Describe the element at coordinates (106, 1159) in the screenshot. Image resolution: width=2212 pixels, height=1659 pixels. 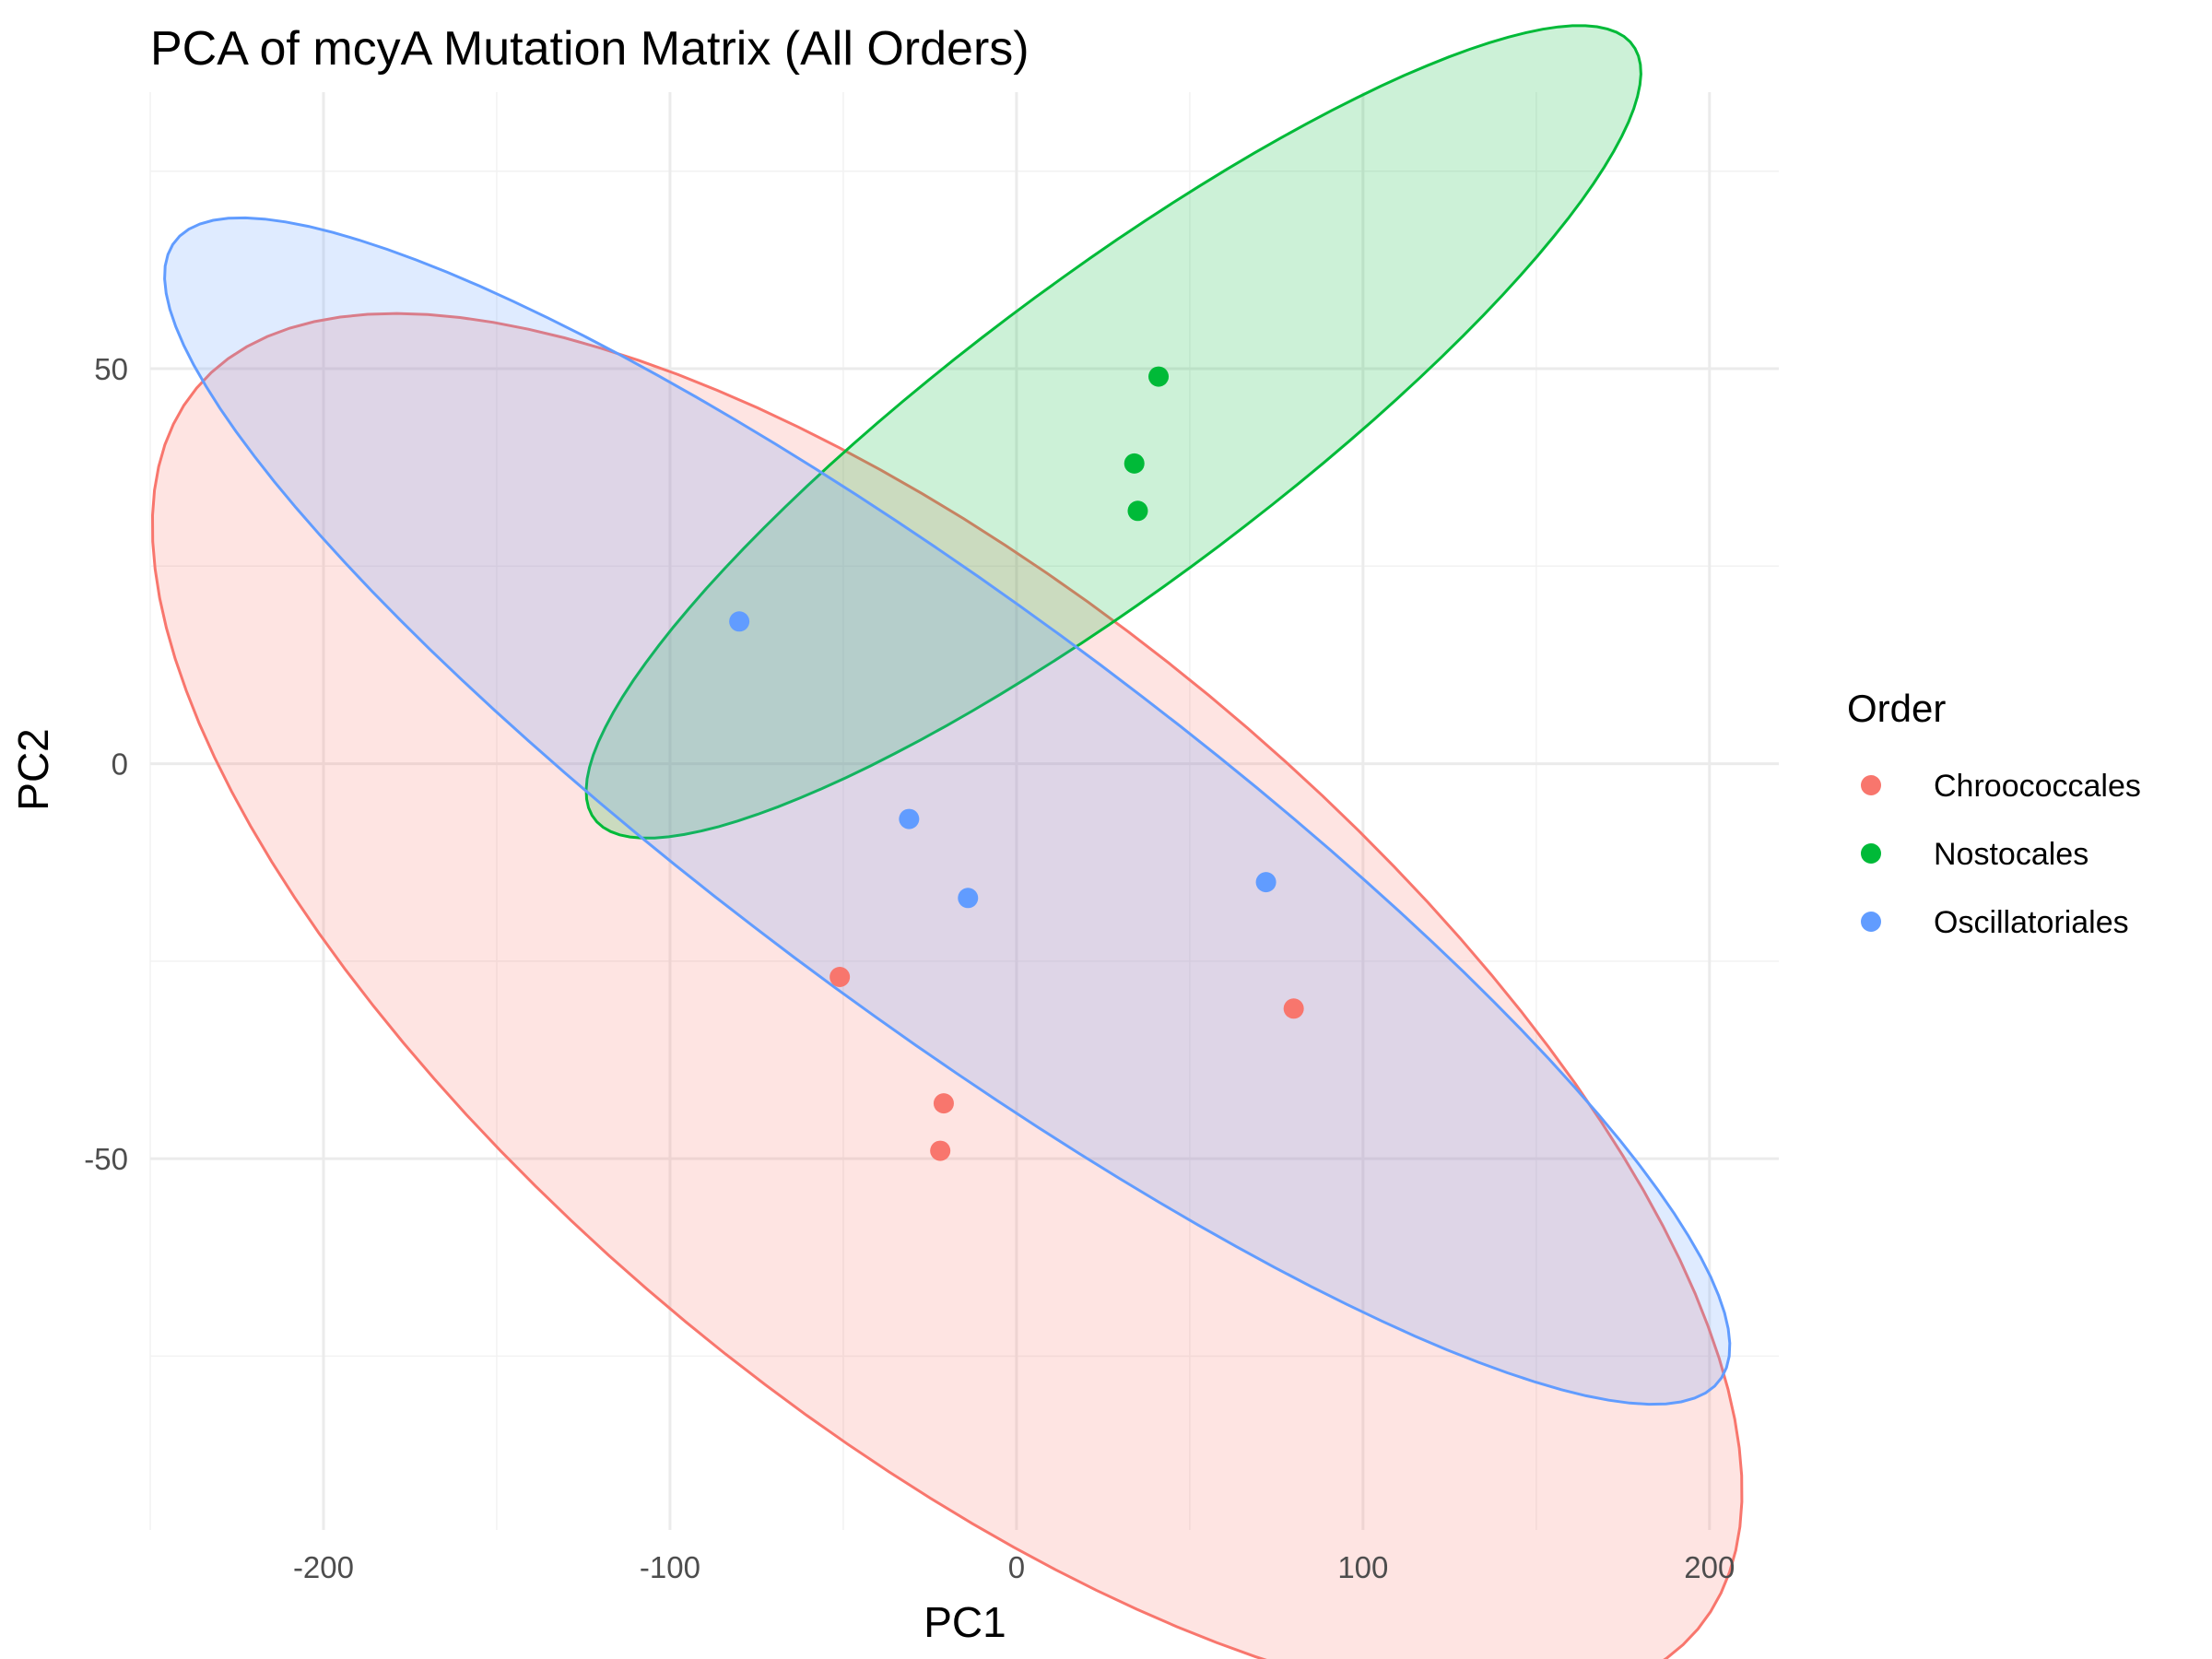
I see `y-tick-label: -50` at that location.